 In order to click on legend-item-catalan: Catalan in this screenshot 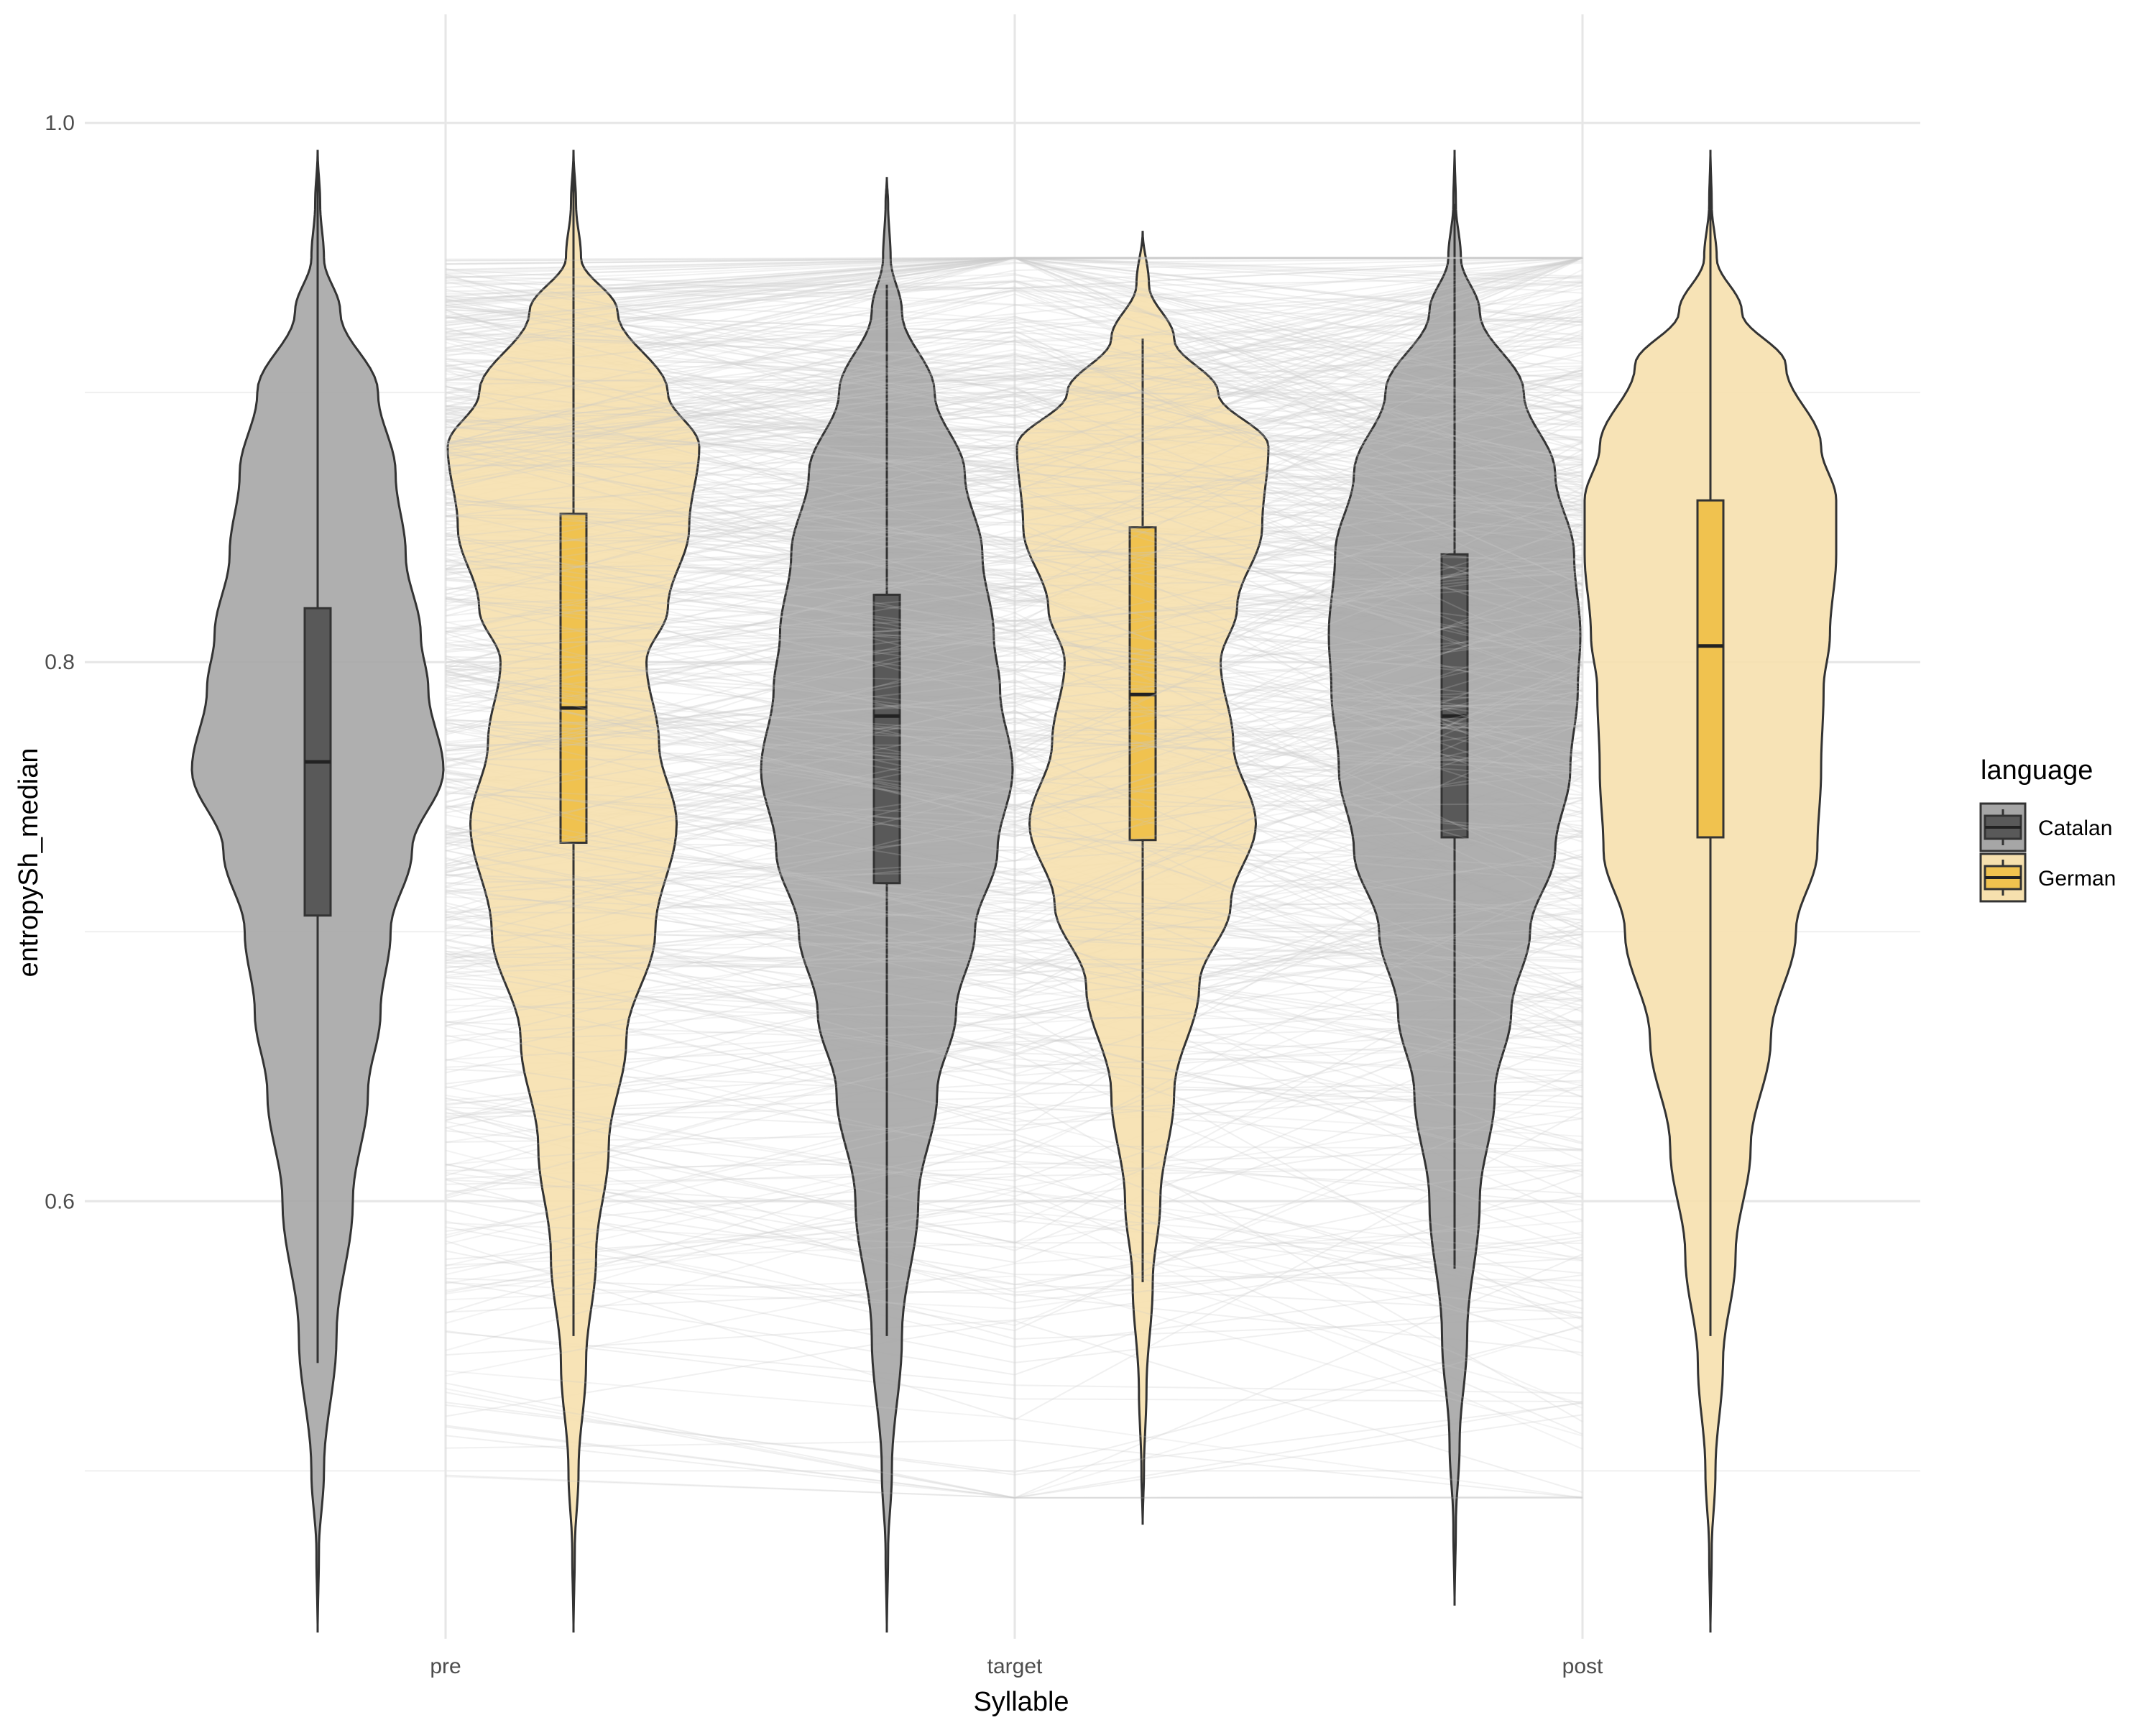, I will do `click(2045, 827)`.